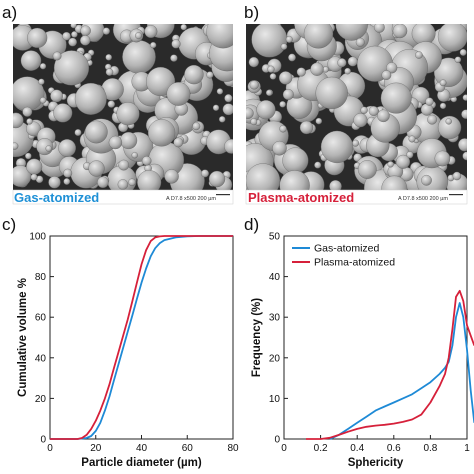 Image resolution: width=474 pixels, height=474 pixels. I want to click on x-tick-label: 20, so click(96, 448).